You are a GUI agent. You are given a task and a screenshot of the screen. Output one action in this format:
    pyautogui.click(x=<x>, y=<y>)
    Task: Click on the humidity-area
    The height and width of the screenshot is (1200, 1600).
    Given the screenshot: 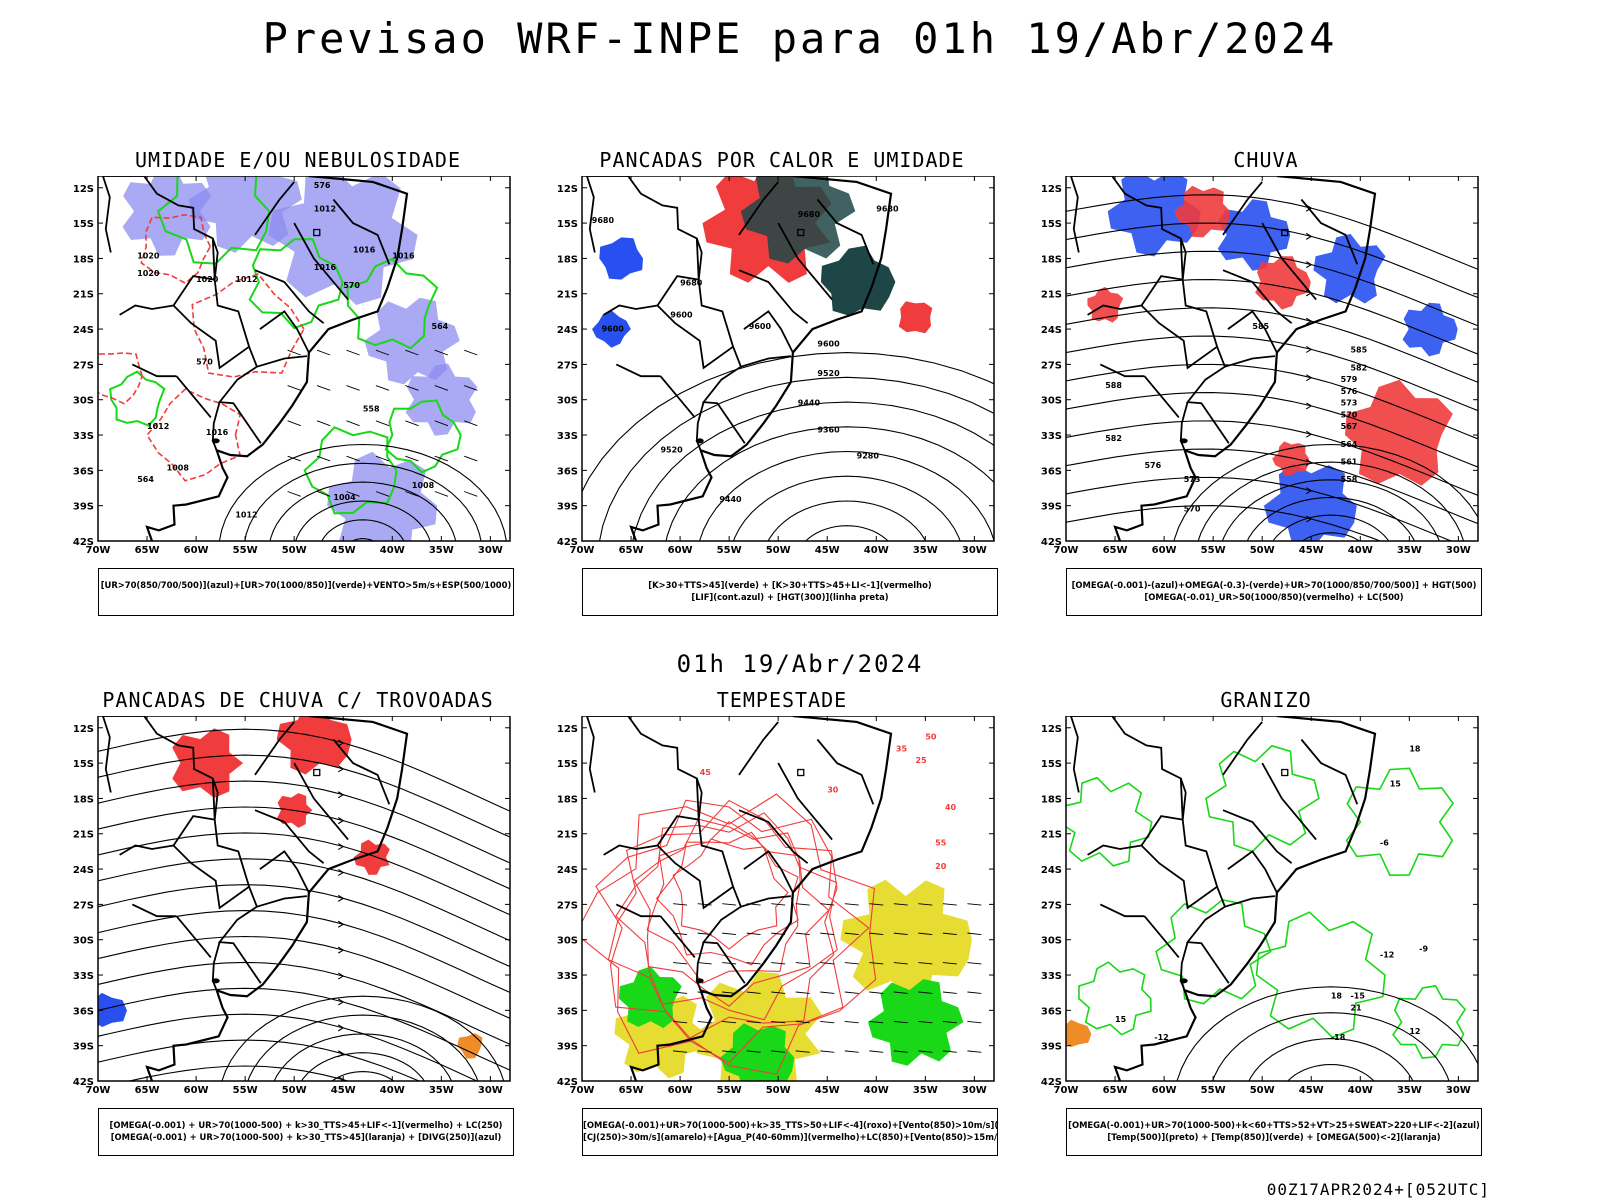 What is the action you would take?
    pyautogui.click(x=441, y=399)
    